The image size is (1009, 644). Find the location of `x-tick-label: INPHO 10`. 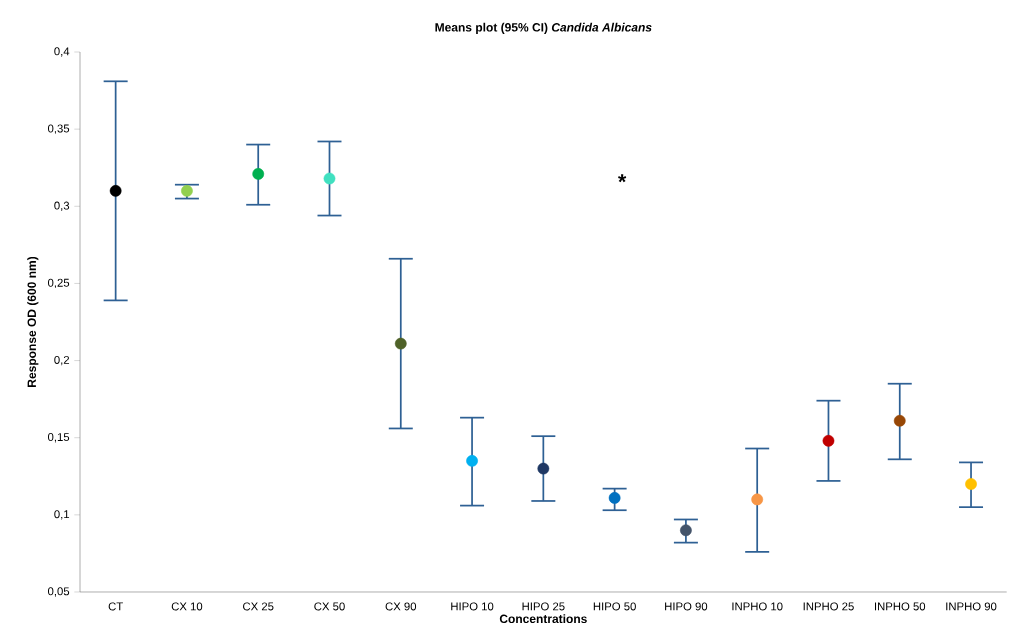

x-tick-label: INPHO 10 is located at coordinates (757, 606).